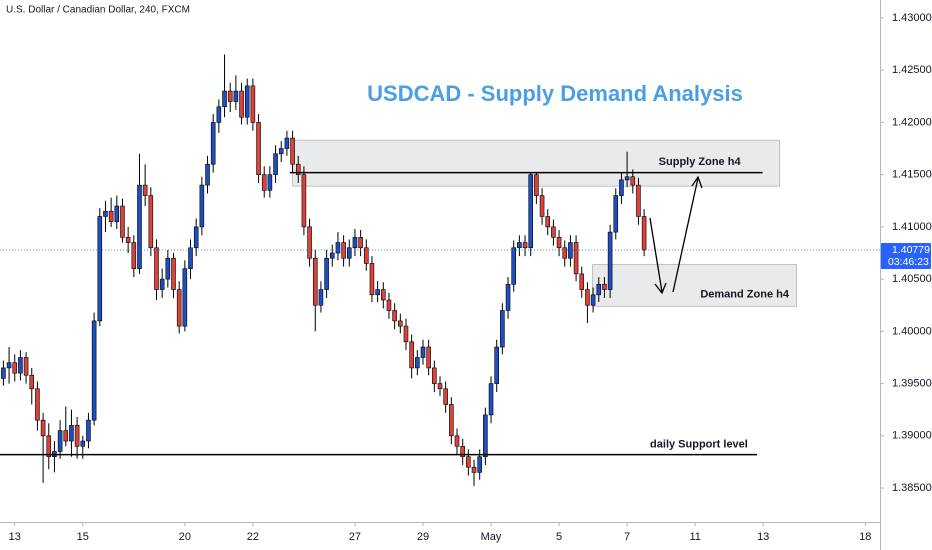 The height and width of the screenshot is (550, 932). What do you see at coordinates (912, 279) in the screenshot?
I see `y-tick-label: 1.40500` at bounding box center [912, 279].